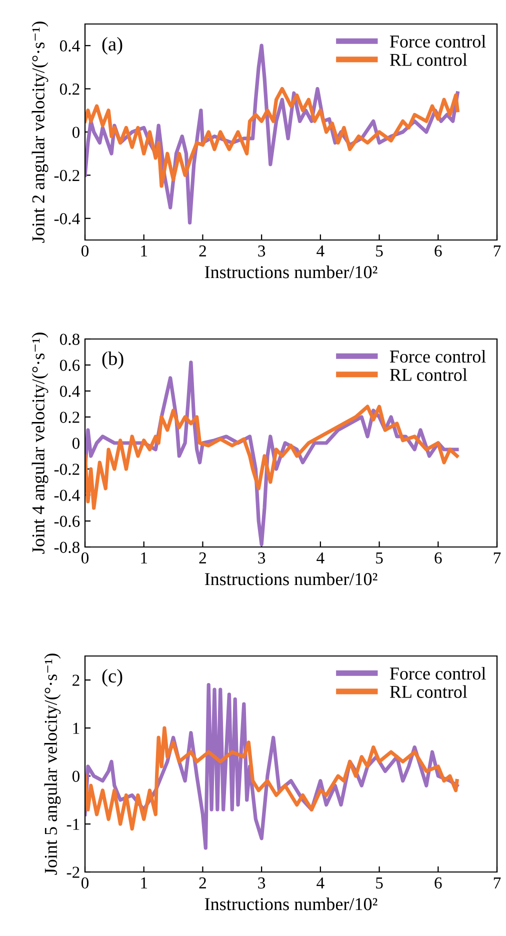 The image size is (506, 936). Describe the element at coordinates (67, 548) in the screenshot. I see `y-tick-label: -0.8` at that location.